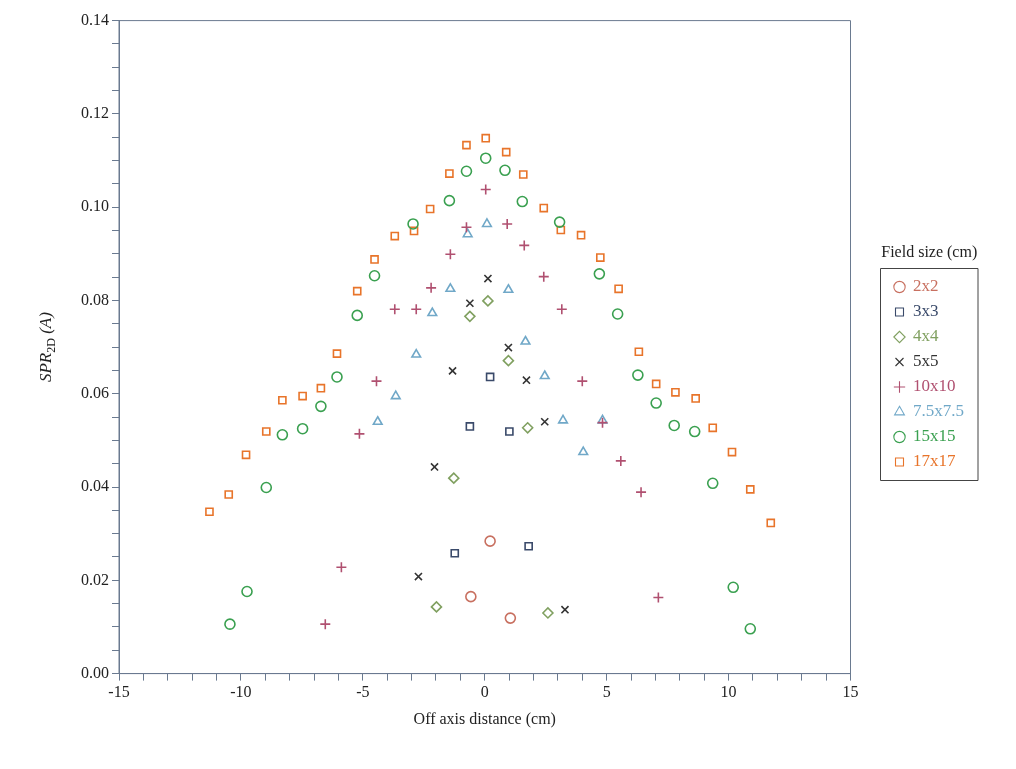 The image size is (1016, 769). What do you see at coordinates (95, 486) in the screenshot?
I see `y-tick-label: 0.04` at bounding box center [95, 486].